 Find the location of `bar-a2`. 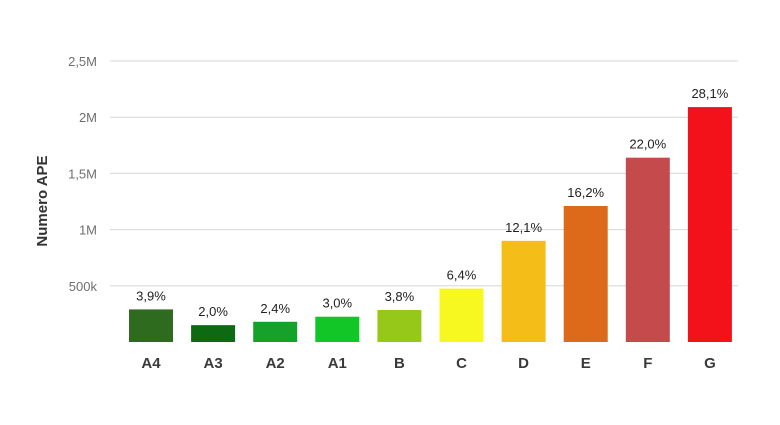

bar-a2 is located at coordinates (275, 331).